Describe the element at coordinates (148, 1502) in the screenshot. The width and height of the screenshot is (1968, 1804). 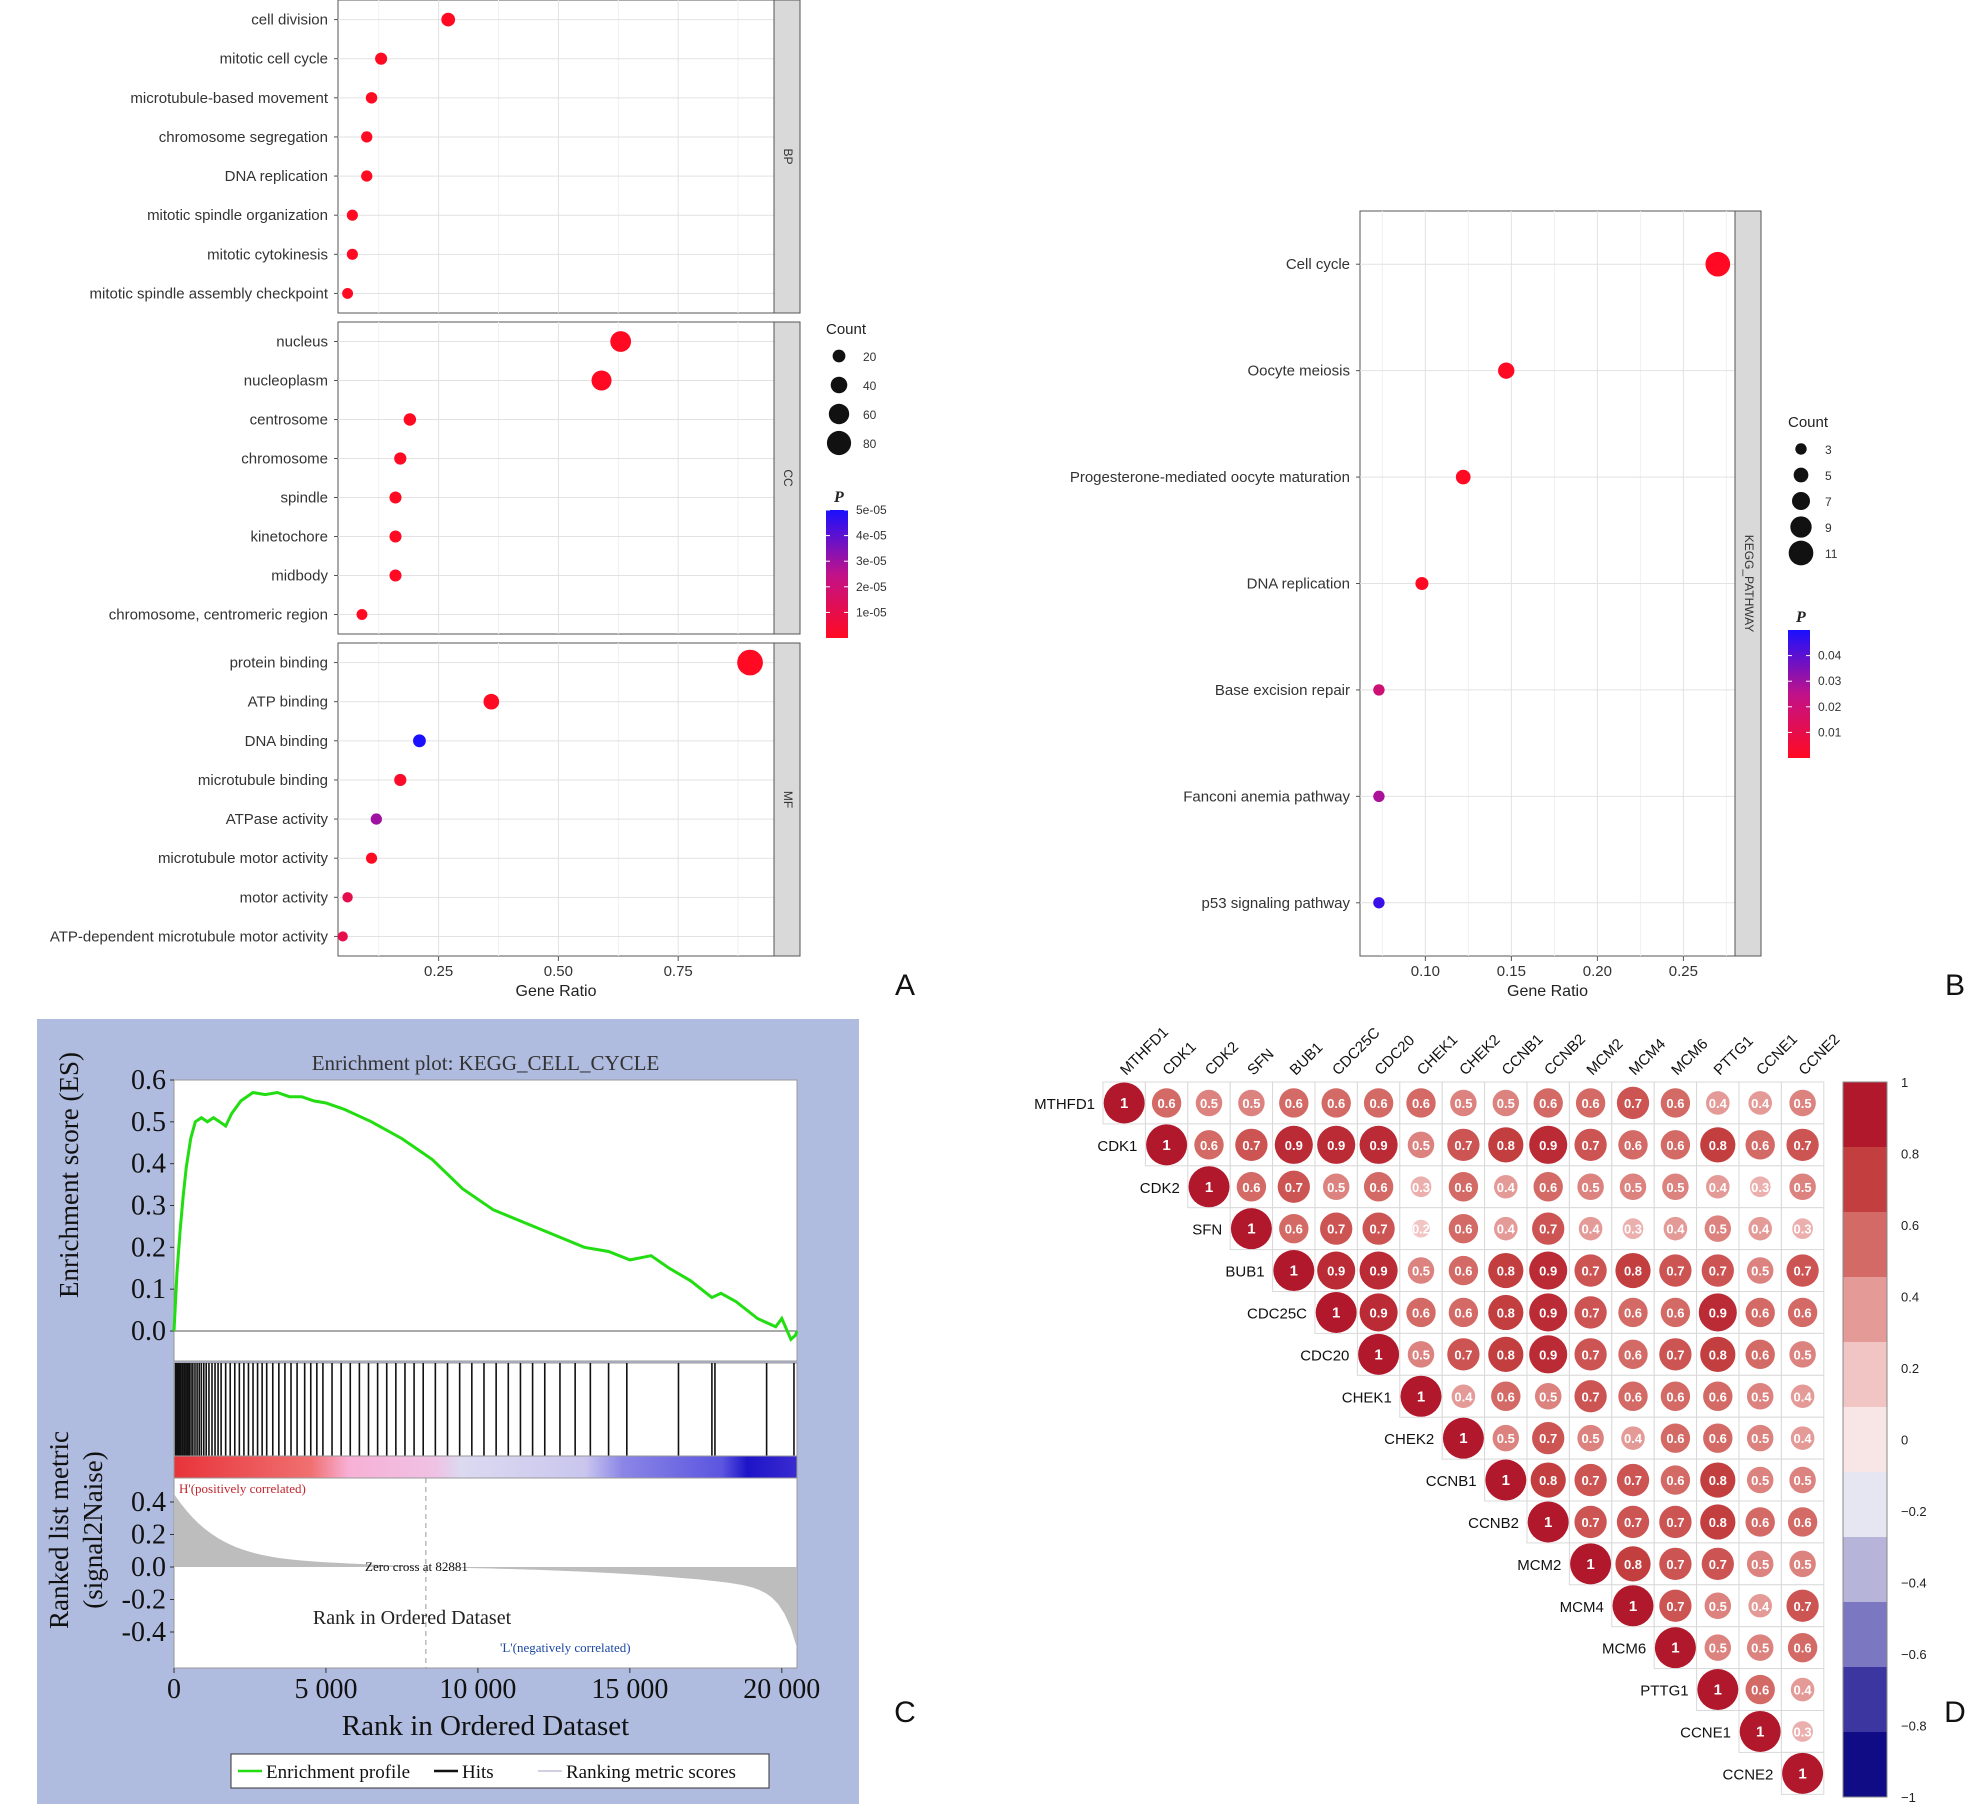
I see `y-tick-label: 0.4` at that location.